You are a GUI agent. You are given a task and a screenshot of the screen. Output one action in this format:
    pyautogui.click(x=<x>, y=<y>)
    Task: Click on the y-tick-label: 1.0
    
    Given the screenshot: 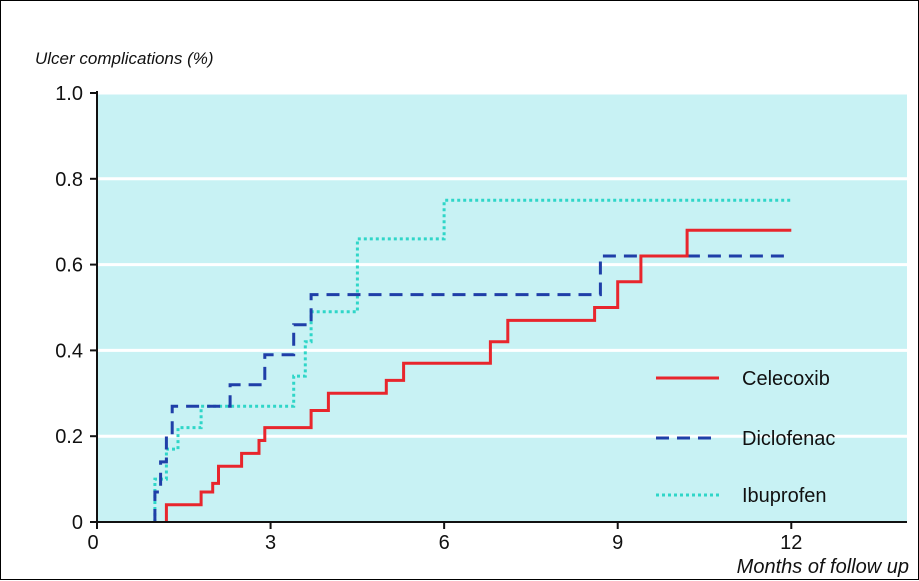 What is the action you would take?
    pyautogui.click(x=69, y=94)
    